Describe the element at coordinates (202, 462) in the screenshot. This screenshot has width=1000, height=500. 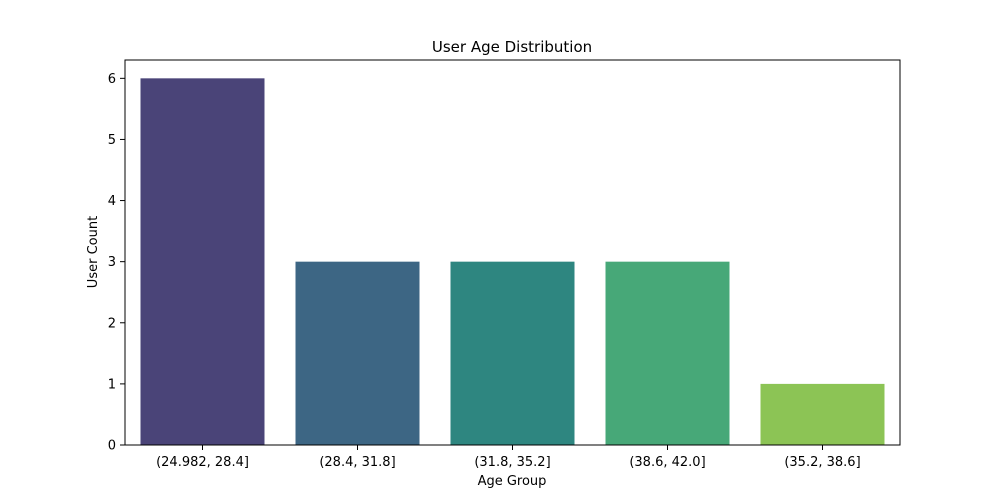
I see `x-tick-label: (24.982, 28.4]` at that location.